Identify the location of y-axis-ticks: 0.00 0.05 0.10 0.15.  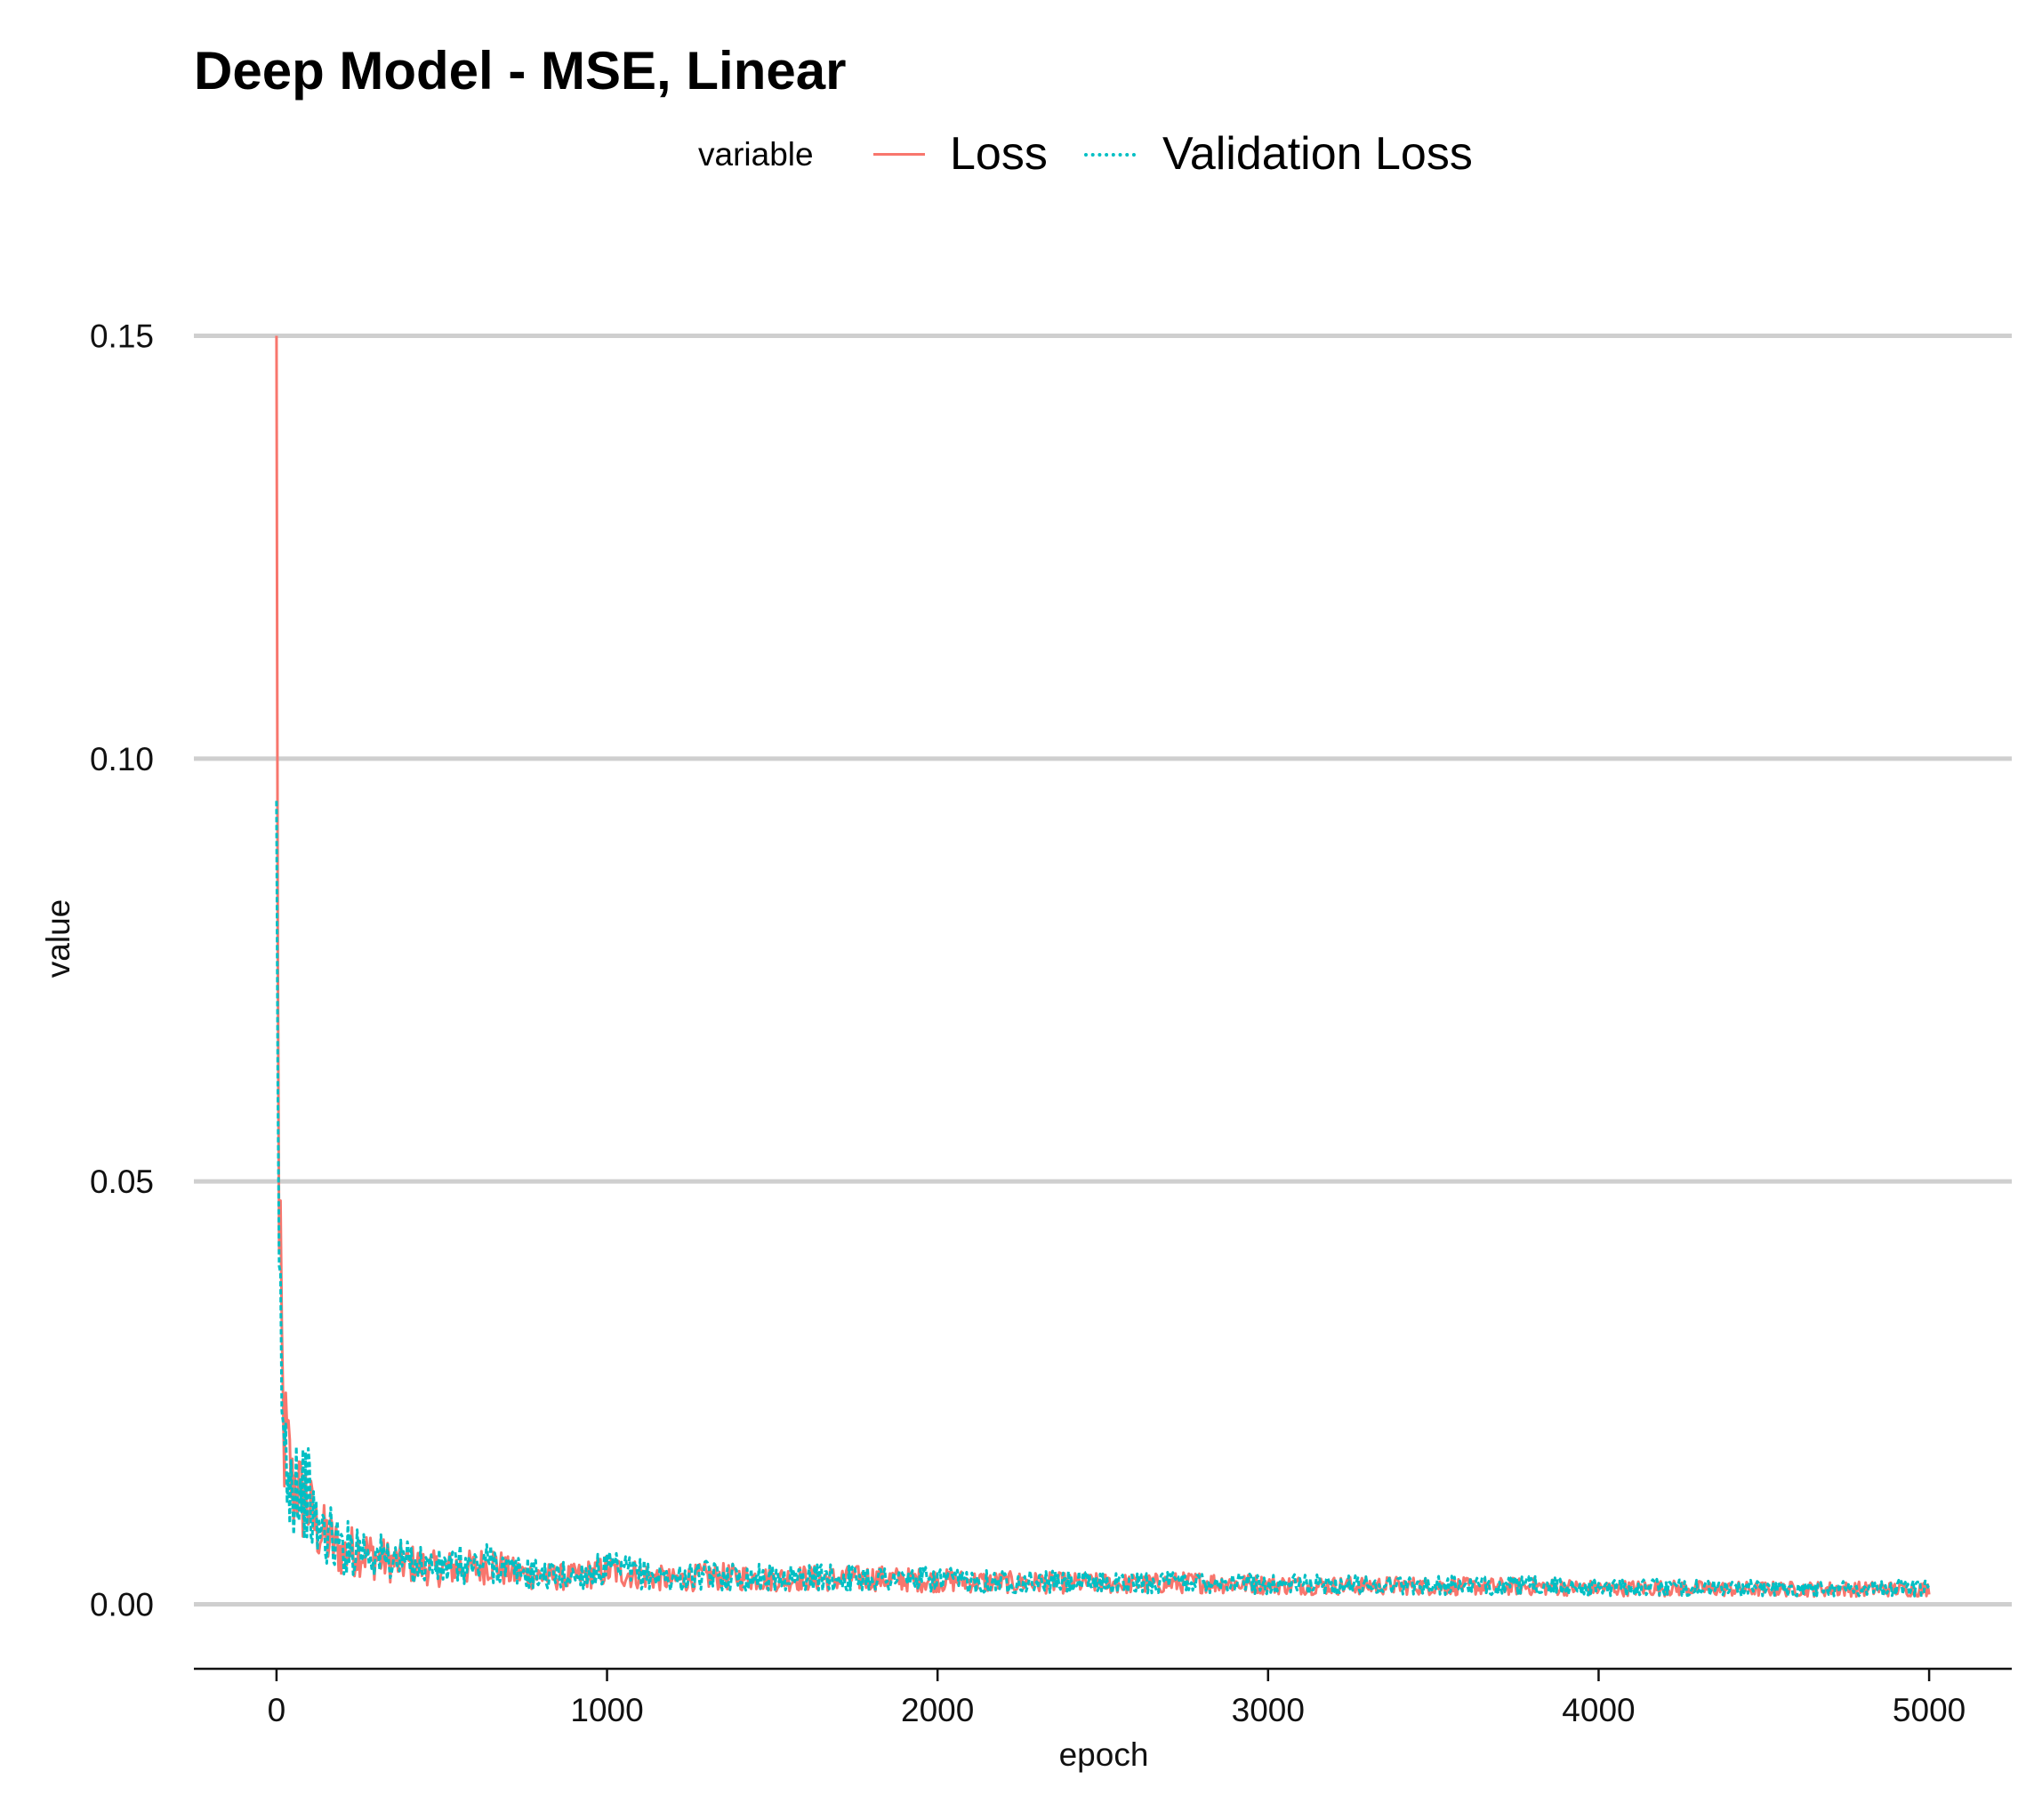
(122, 970).